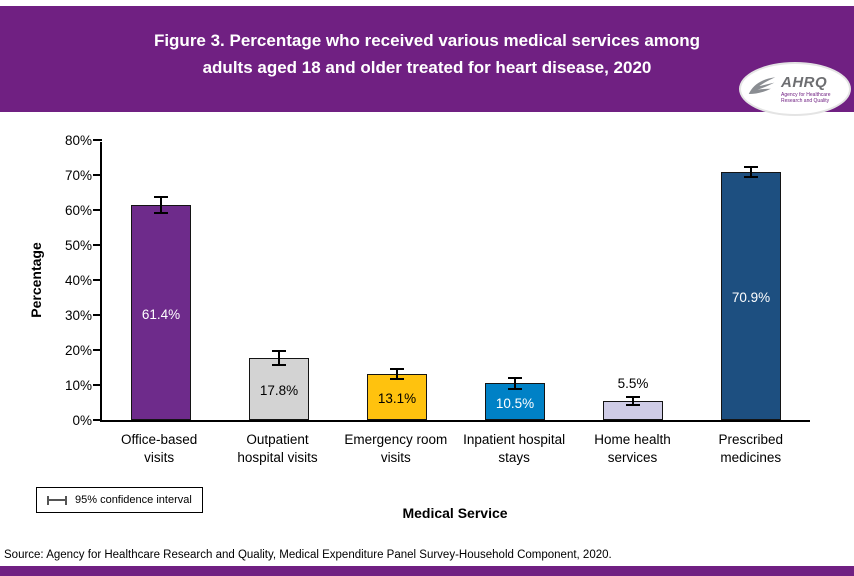  I want to click on value-label: 13.1%, so click(397, 399).